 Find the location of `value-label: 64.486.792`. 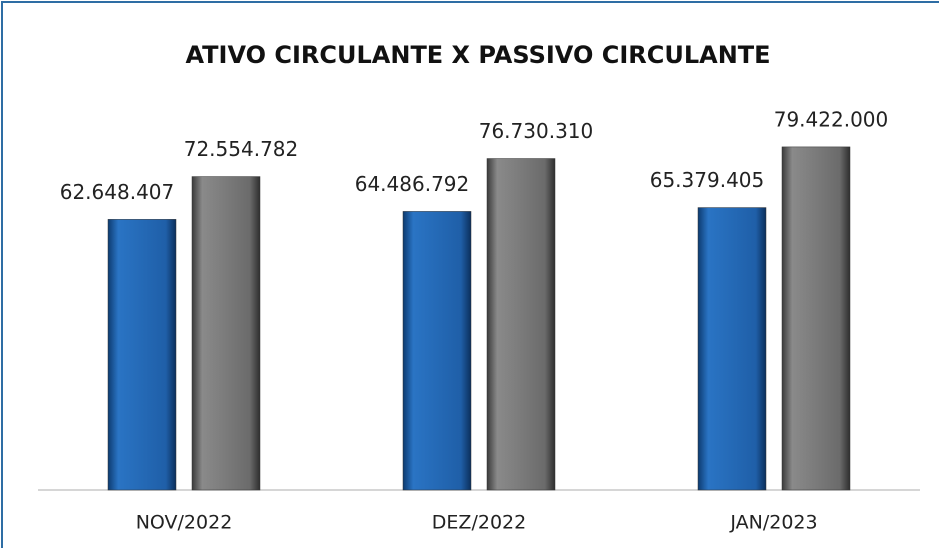

value-label: 64.486.792 is located at coordinates (412, 184).